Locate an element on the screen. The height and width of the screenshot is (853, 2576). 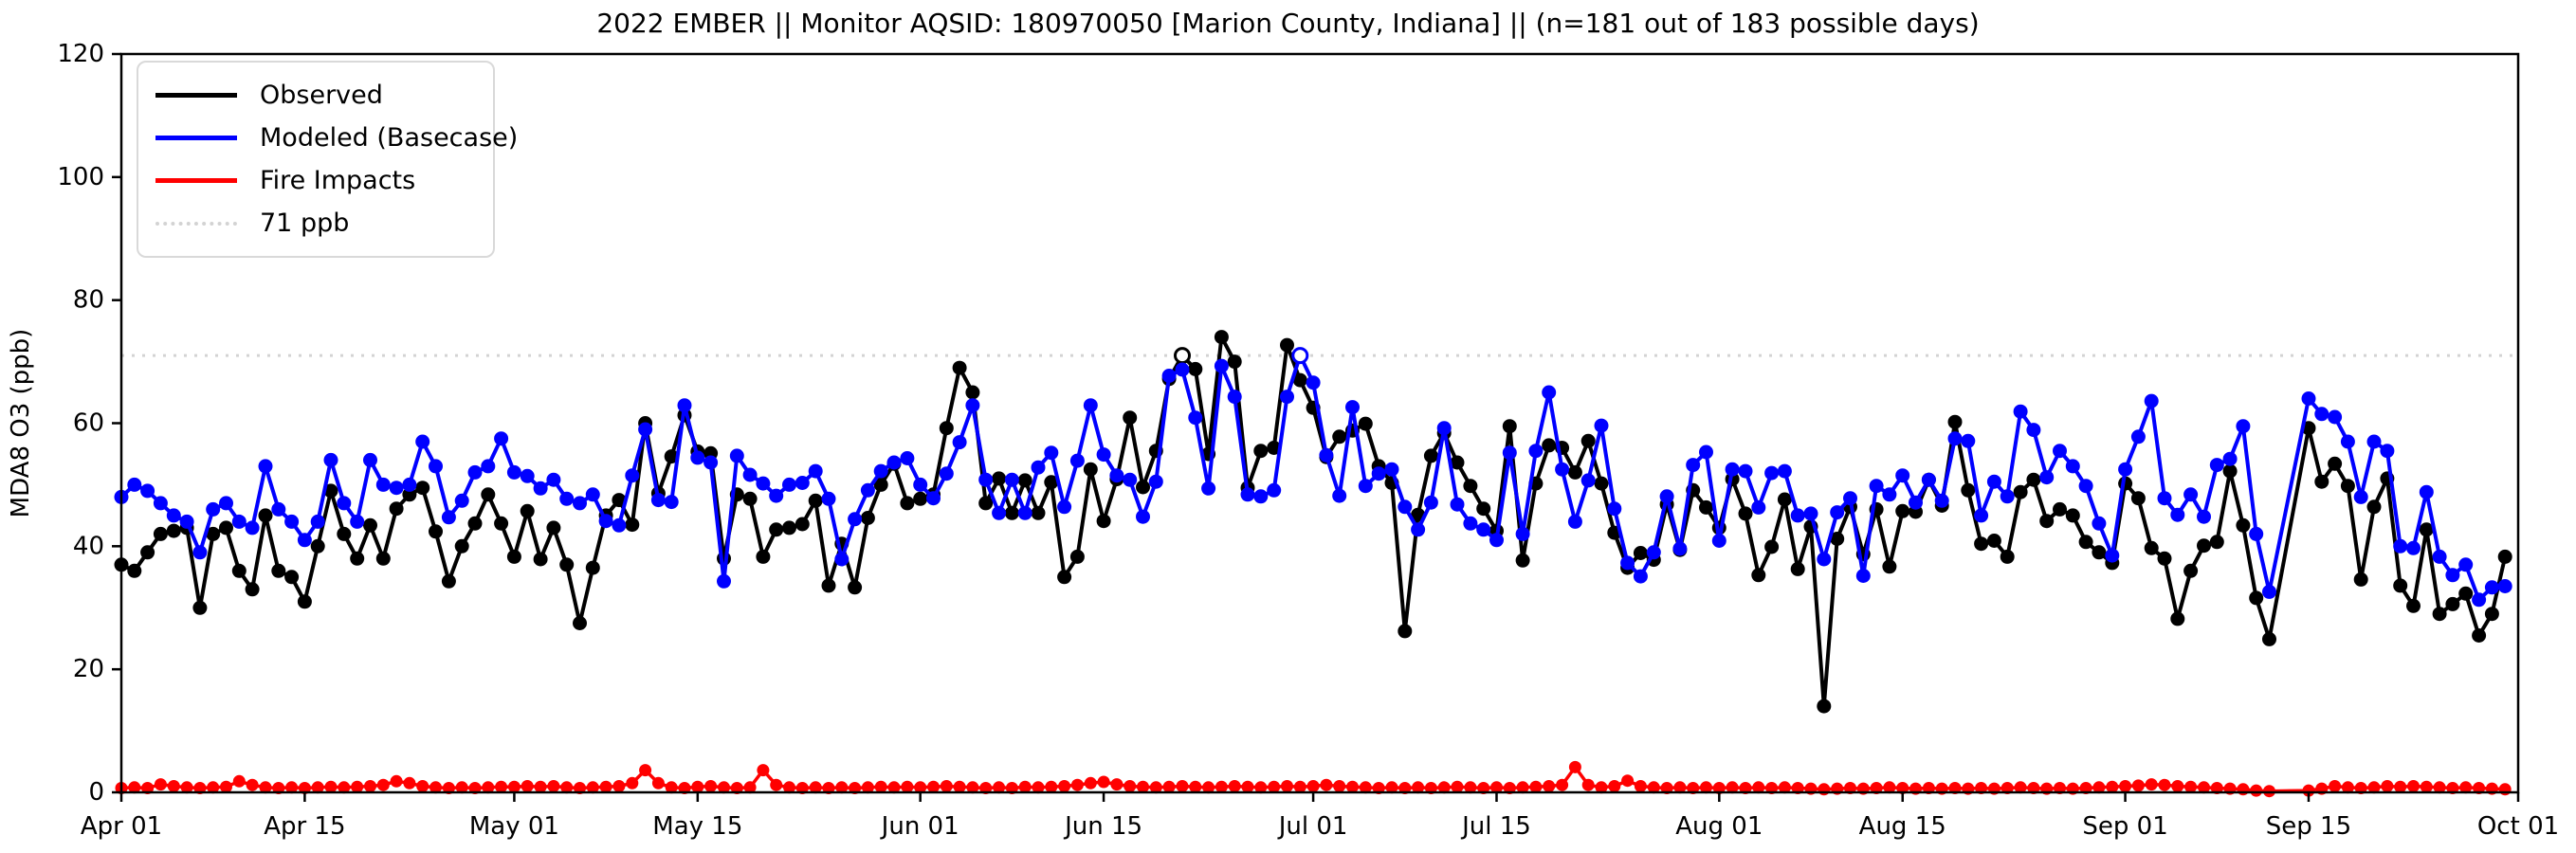
y-tick-label: 80 is located at coordinates (88, 300).